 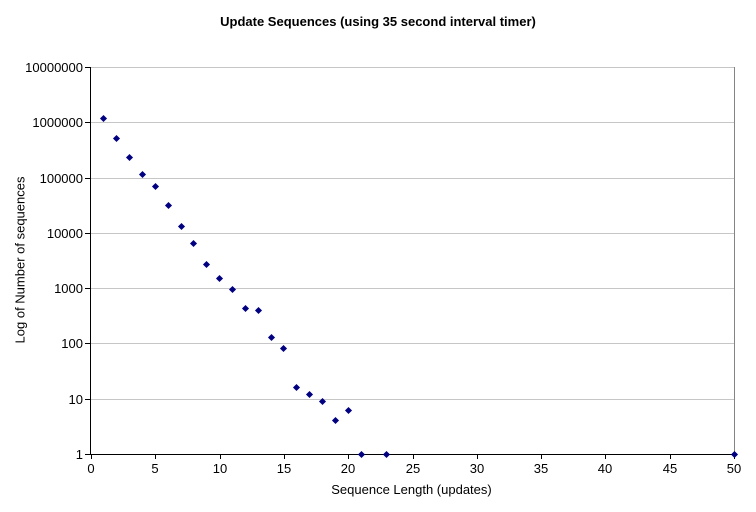 I want to click on y-axis-title: Log of Number of sequences, so click(x=20, y=260).